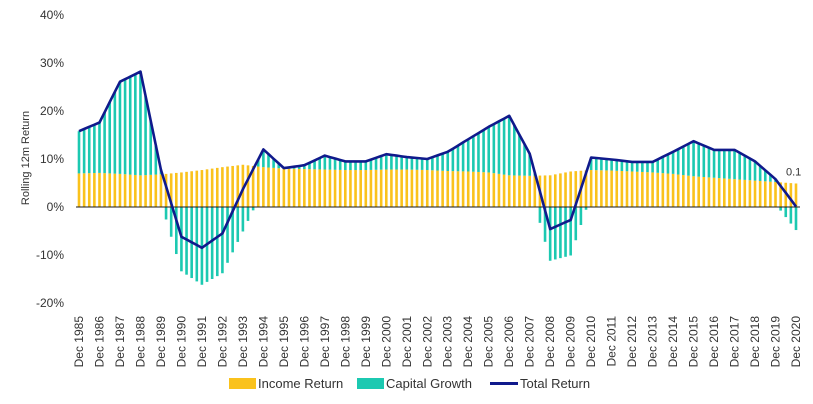 The image size is (813, 404). What do you see at coordinates (755, 342) in the screenshot?
I see `x-tick-label: Dec 2018` at bounding box center [755, 342].